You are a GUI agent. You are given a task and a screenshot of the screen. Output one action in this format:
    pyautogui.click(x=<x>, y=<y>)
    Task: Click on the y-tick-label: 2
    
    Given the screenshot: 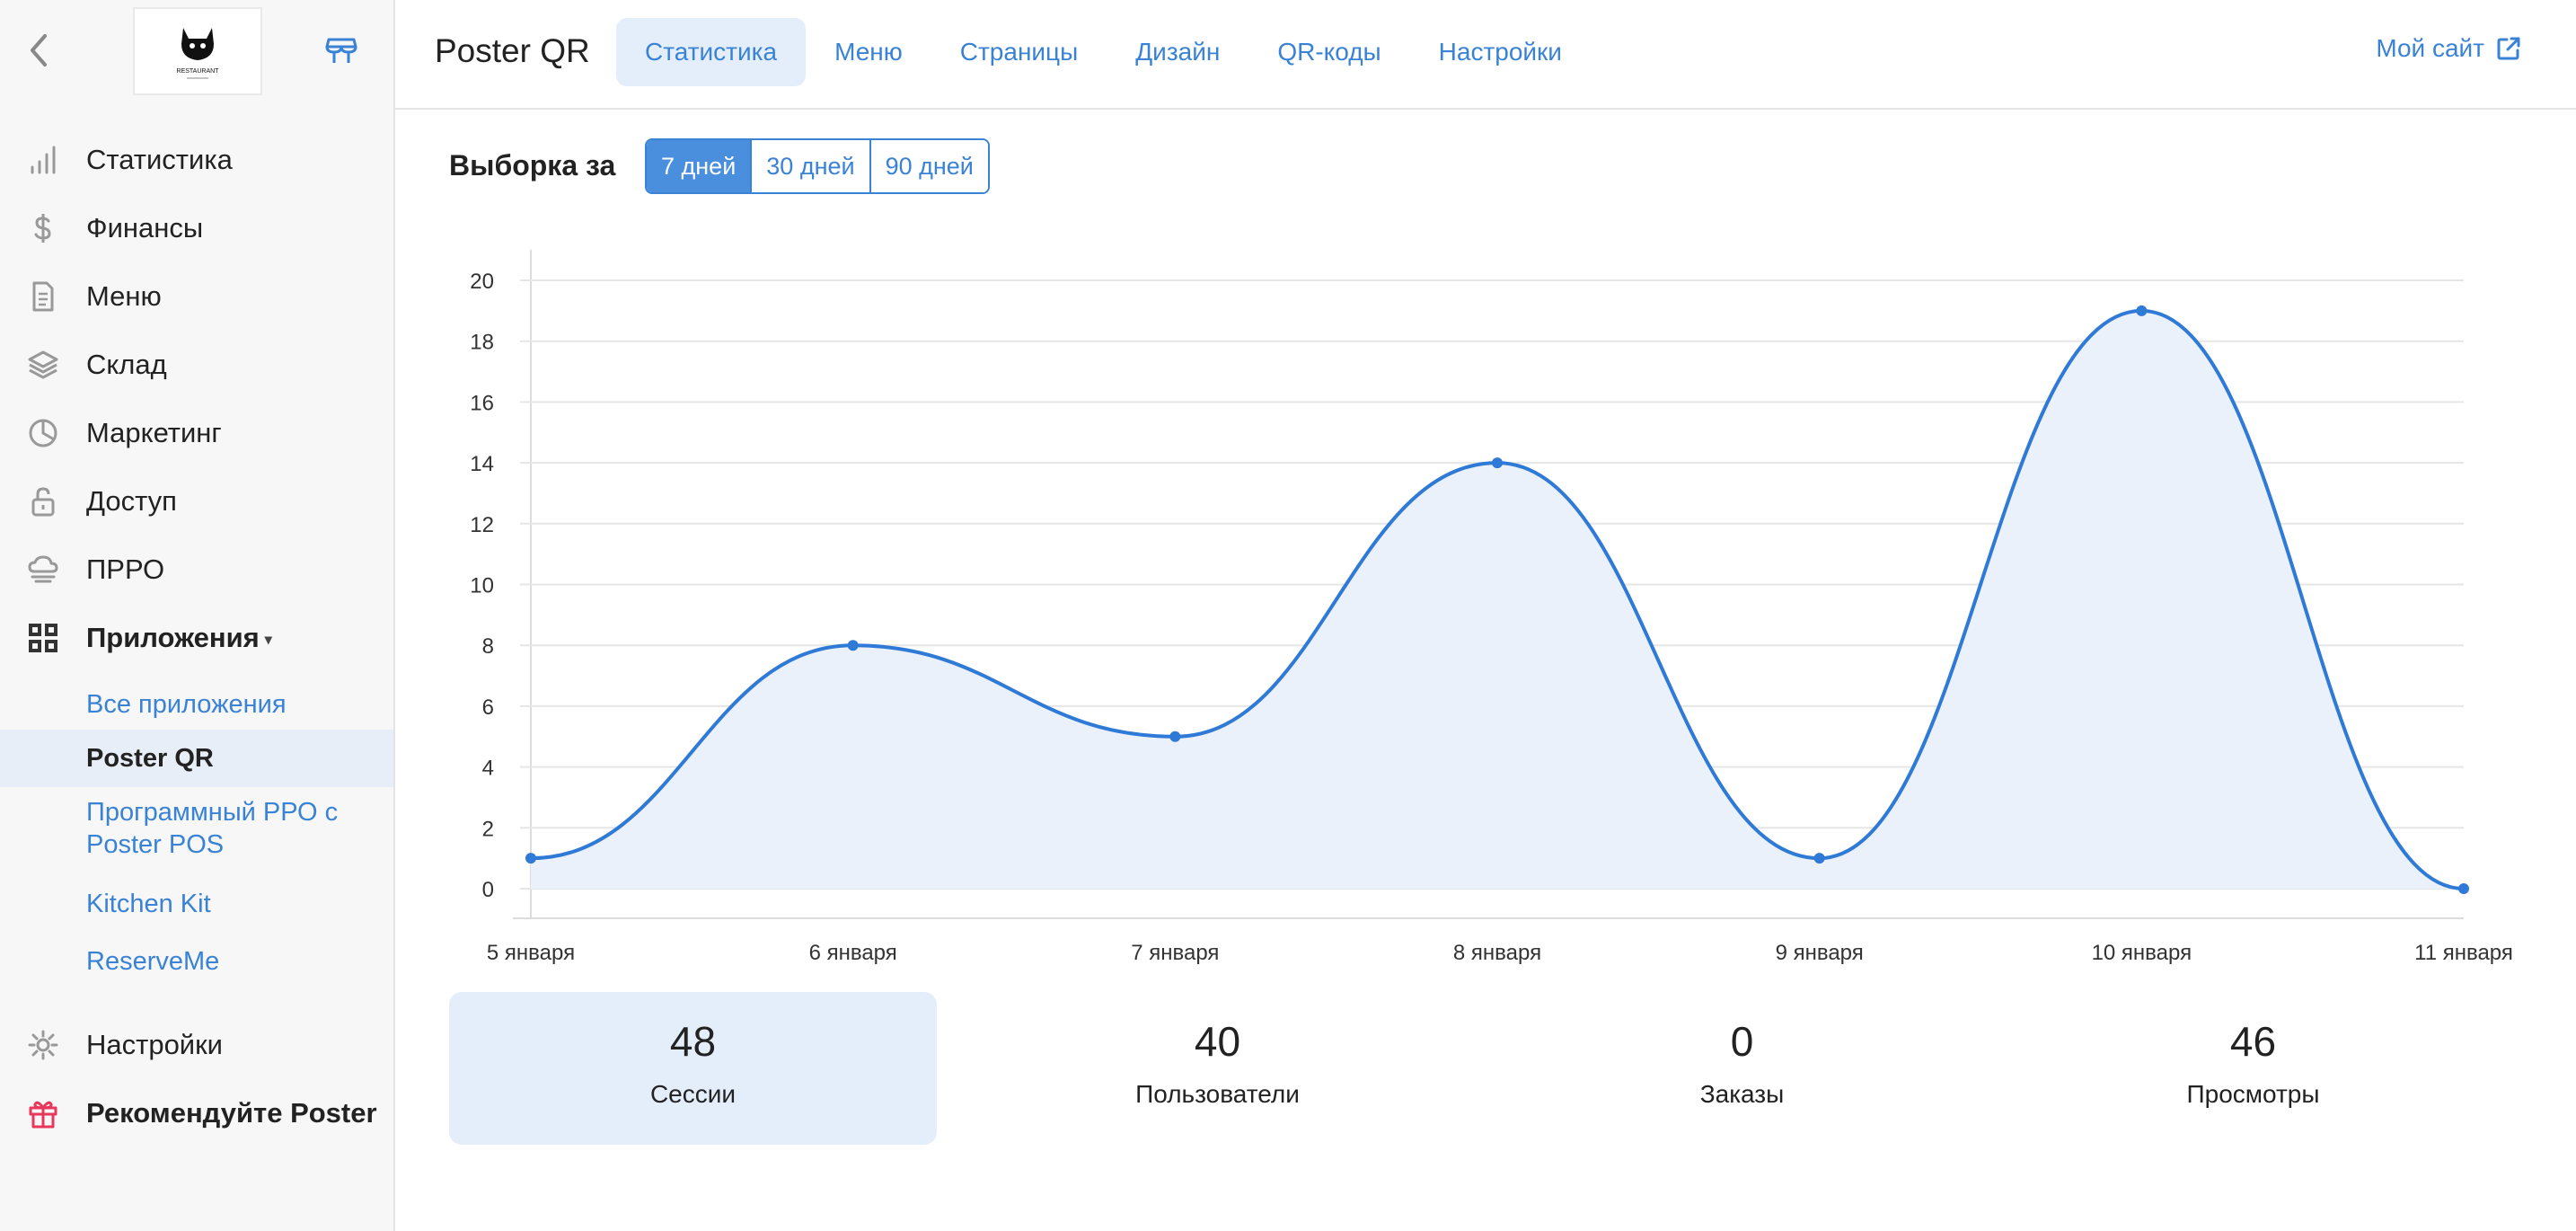 What is the action you would take?
    pyautogui.click(x=488, y=829)
    